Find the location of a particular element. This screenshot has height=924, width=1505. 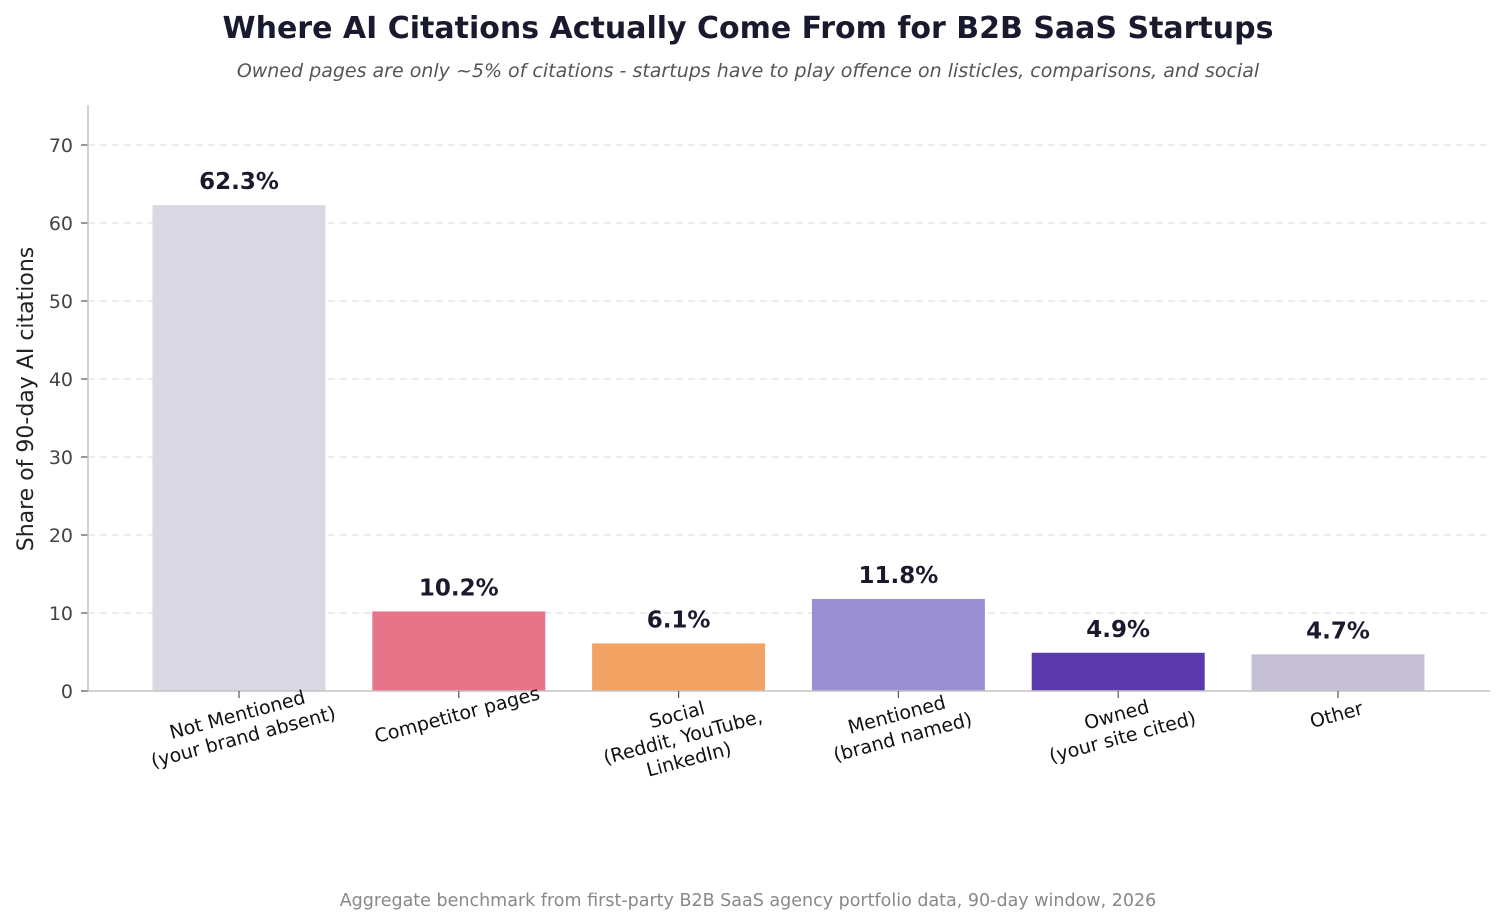

x-tick-text: Not Mentioned(your brand absent) is located at coordinates (240, 726).